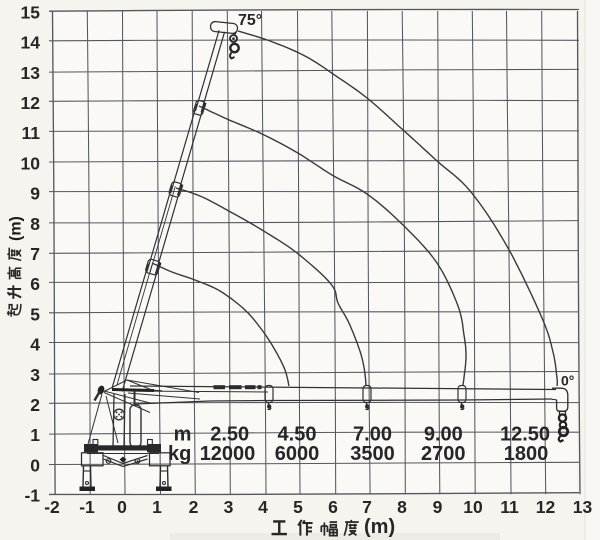 This screenshot has width=600, height=540. I want to click on svg-text: 1800, so click(526, 454).